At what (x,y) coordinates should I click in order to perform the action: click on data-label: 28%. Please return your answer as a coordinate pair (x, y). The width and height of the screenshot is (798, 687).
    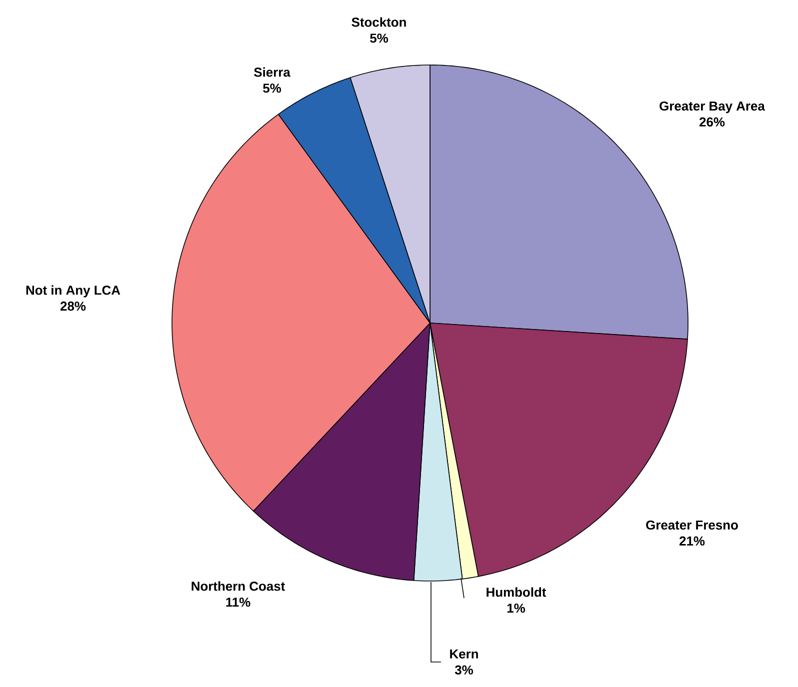
    Looking at the image, I should click on (73, 306).